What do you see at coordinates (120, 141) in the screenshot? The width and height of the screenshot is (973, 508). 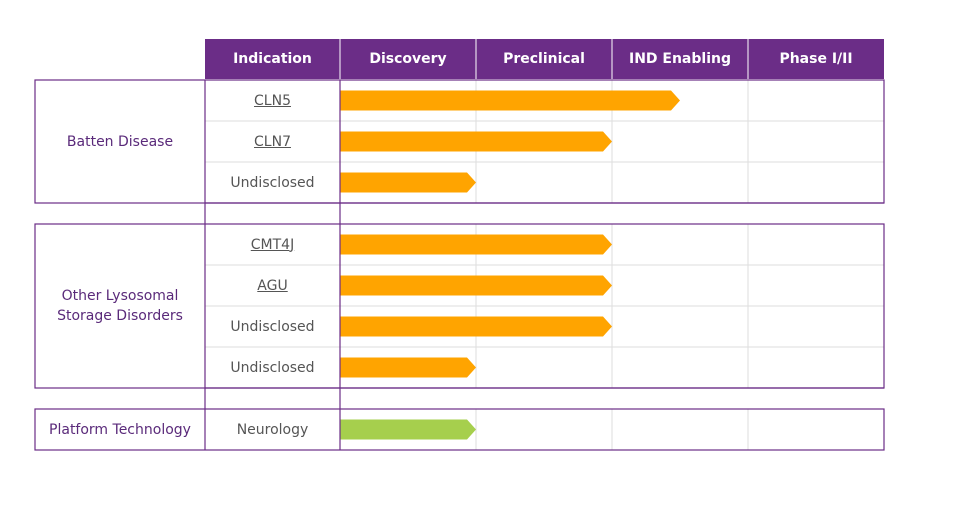 I see `group-label: Batten Disease` at bounding box center [120, 141].